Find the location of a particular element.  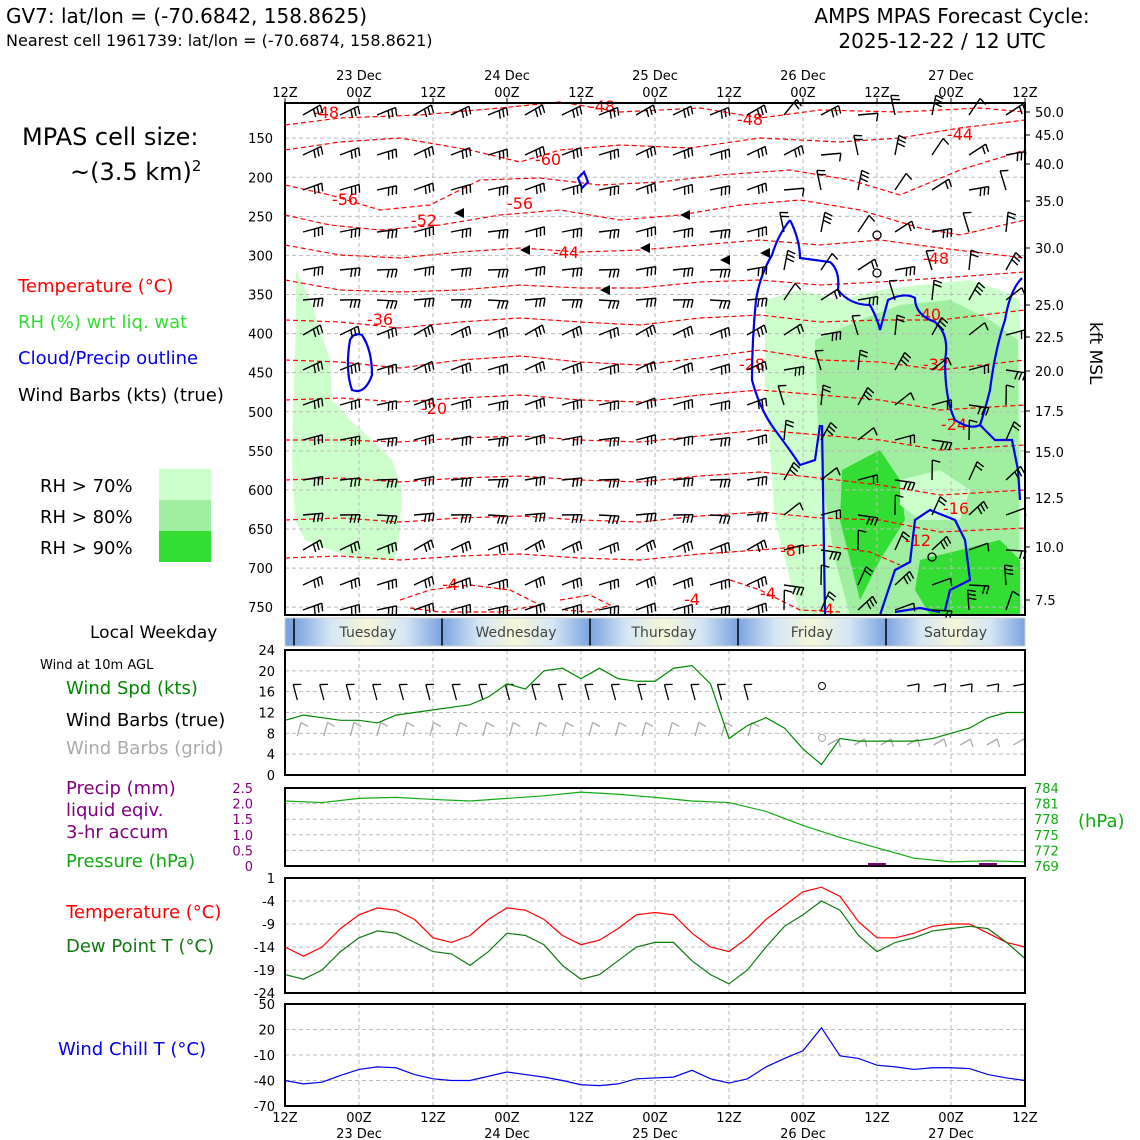

pressure-tick-label: 150 is located at coordinates (260, 139).